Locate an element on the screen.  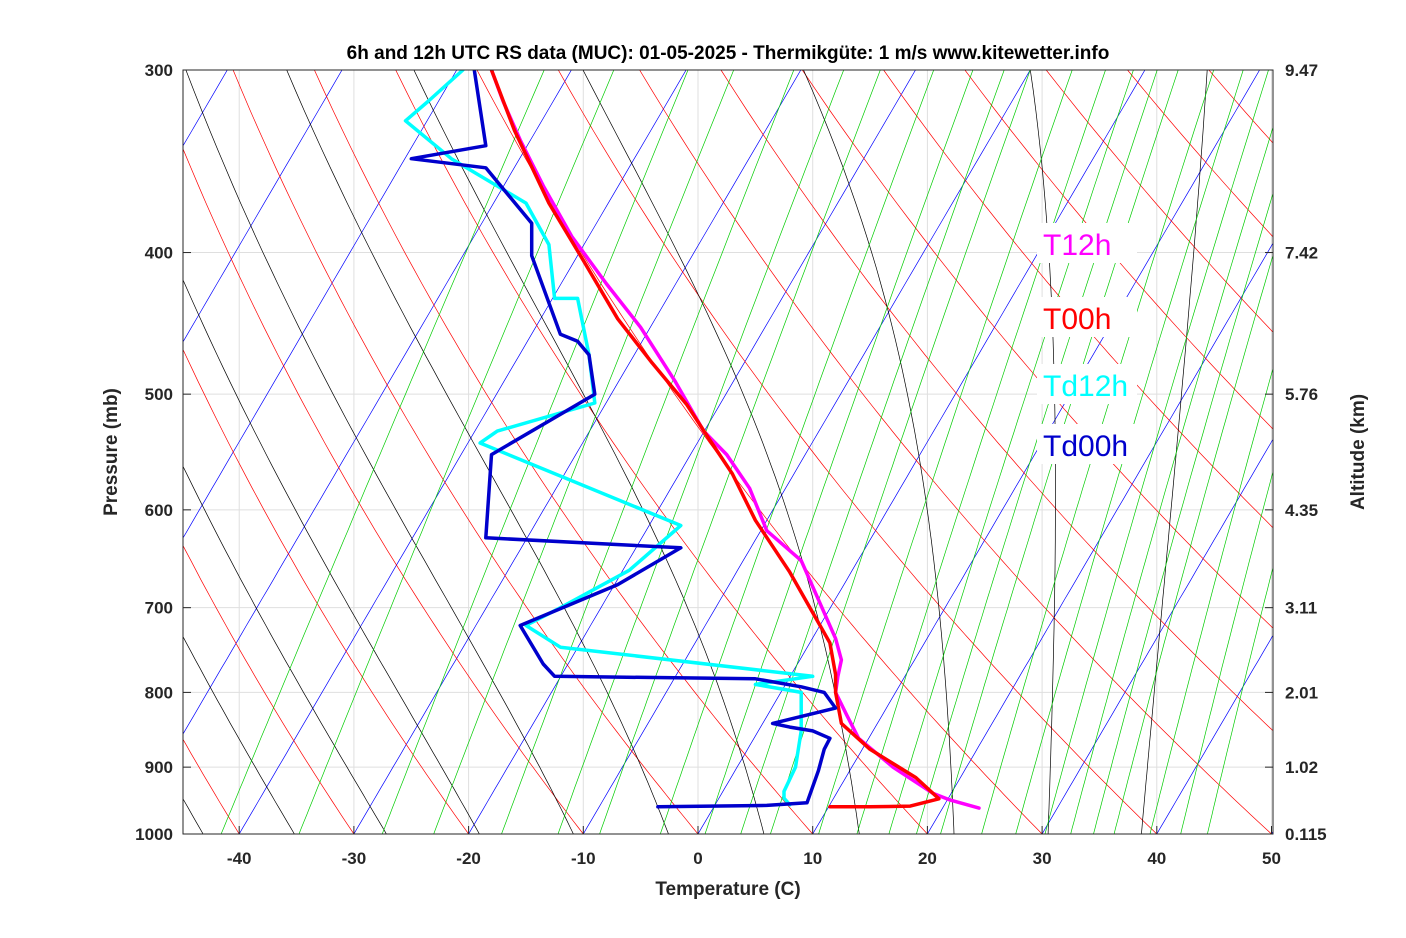
y2-tick-label: 1.02 is located at coordinates (1301, 767).